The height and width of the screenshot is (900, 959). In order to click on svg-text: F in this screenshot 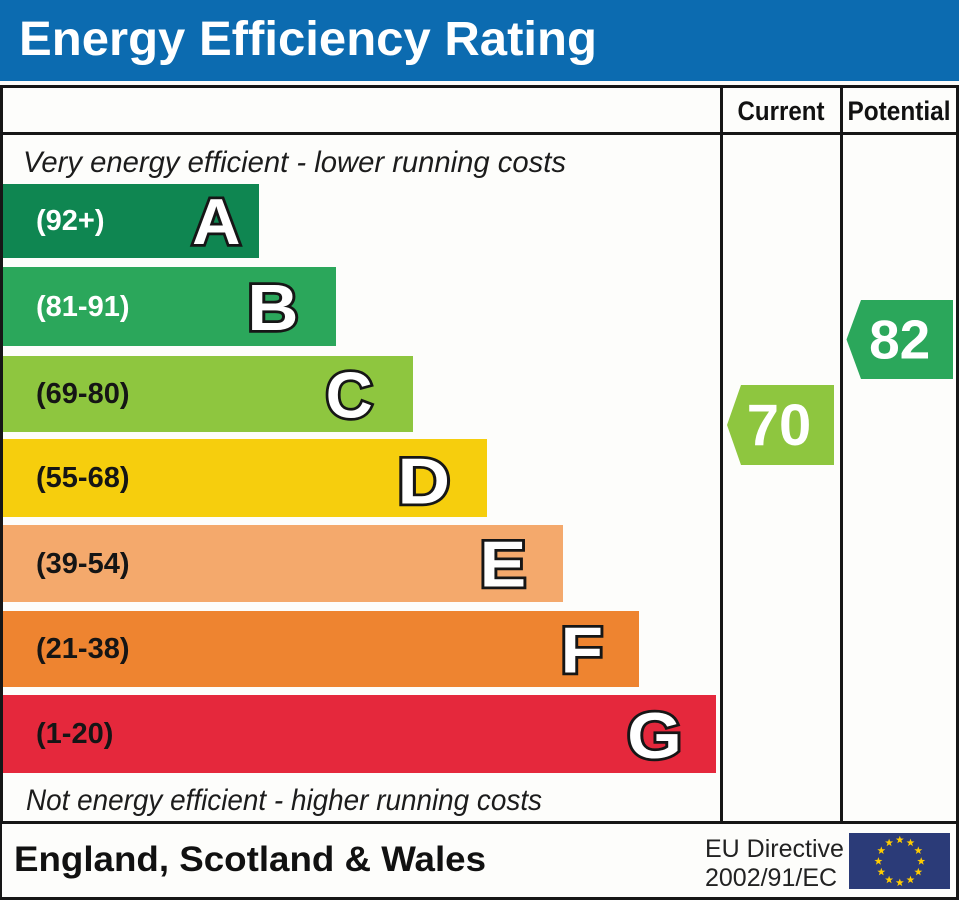, I will do `click(582, 650)`.